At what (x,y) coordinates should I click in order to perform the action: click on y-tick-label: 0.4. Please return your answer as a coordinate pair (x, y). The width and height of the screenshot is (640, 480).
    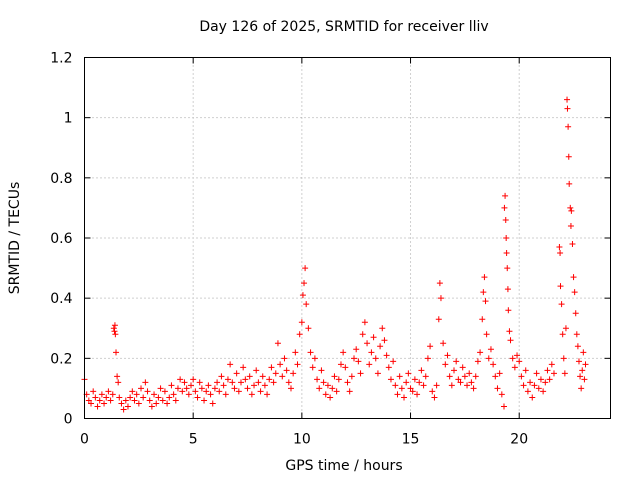
    Looking at the image, I should click on (61, 299).